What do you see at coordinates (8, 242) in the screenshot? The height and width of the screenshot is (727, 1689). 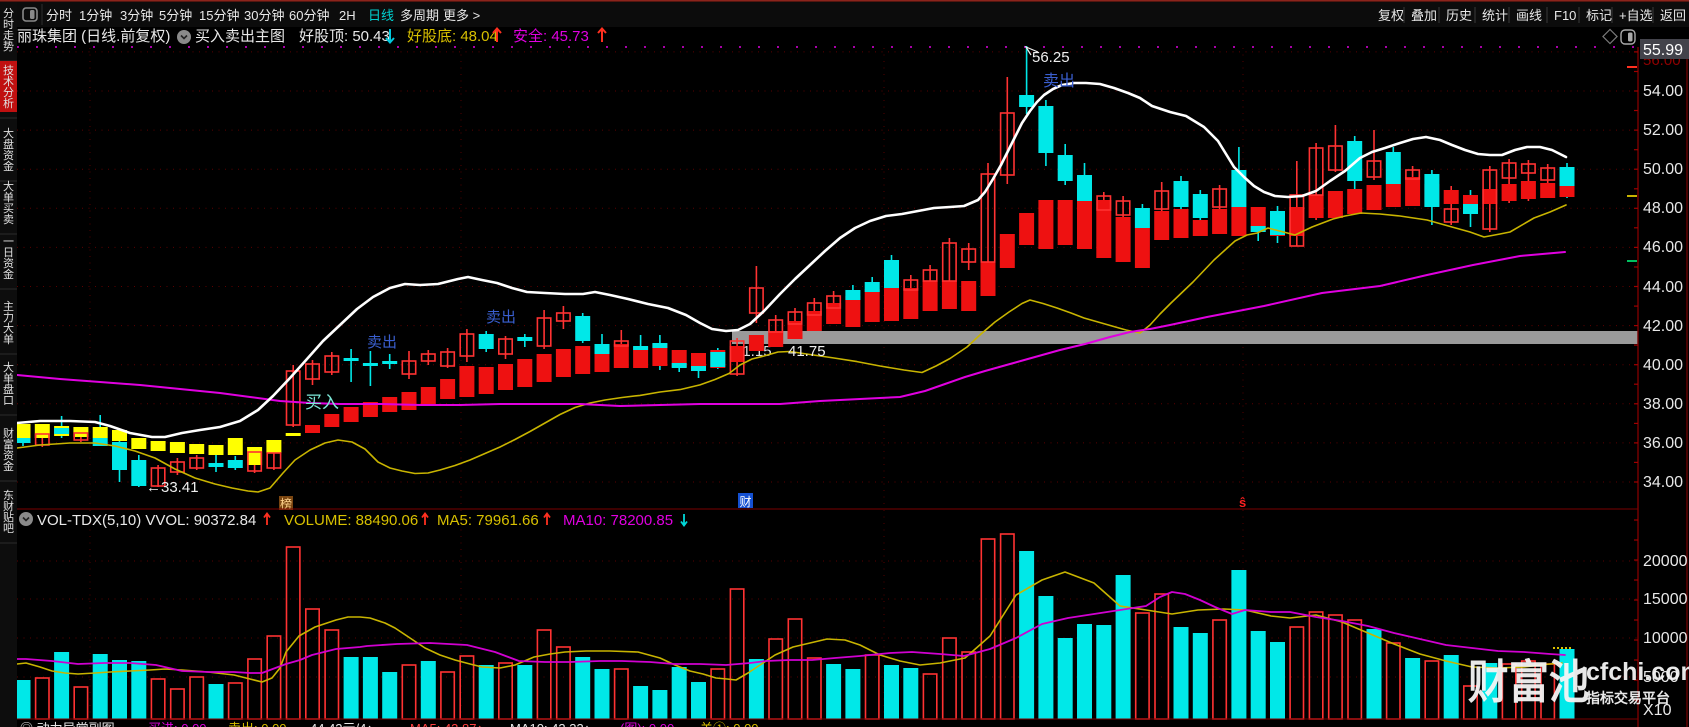 I see `svg-text: 一` at bounding box center [8, 242].